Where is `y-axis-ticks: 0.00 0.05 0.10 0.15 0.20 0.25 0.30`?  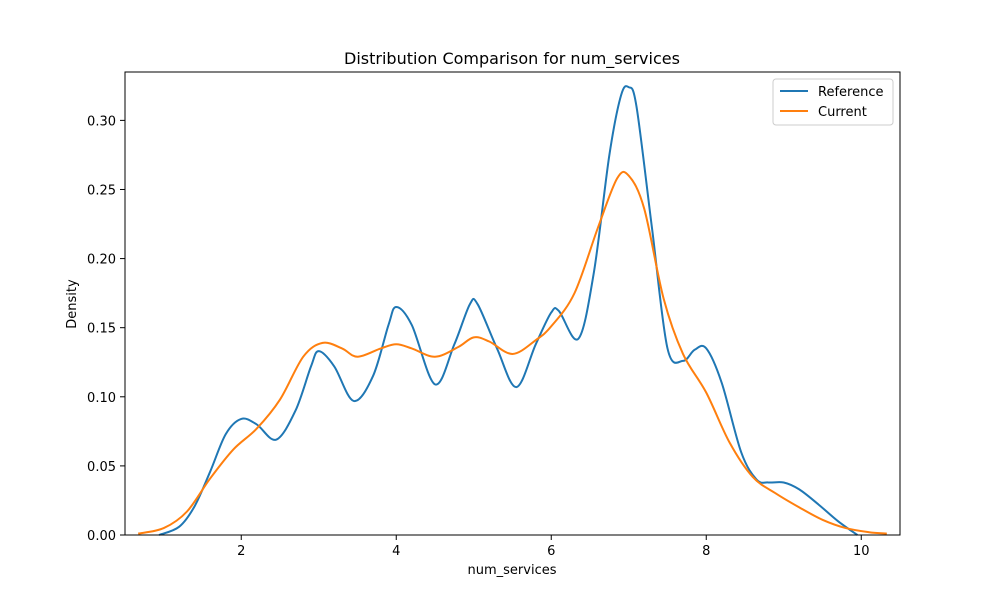 y-axis-ticks: 0.00 0.05 0.10 0.15 0.20 0.25 0.30 is located at coordinates (106, 329).